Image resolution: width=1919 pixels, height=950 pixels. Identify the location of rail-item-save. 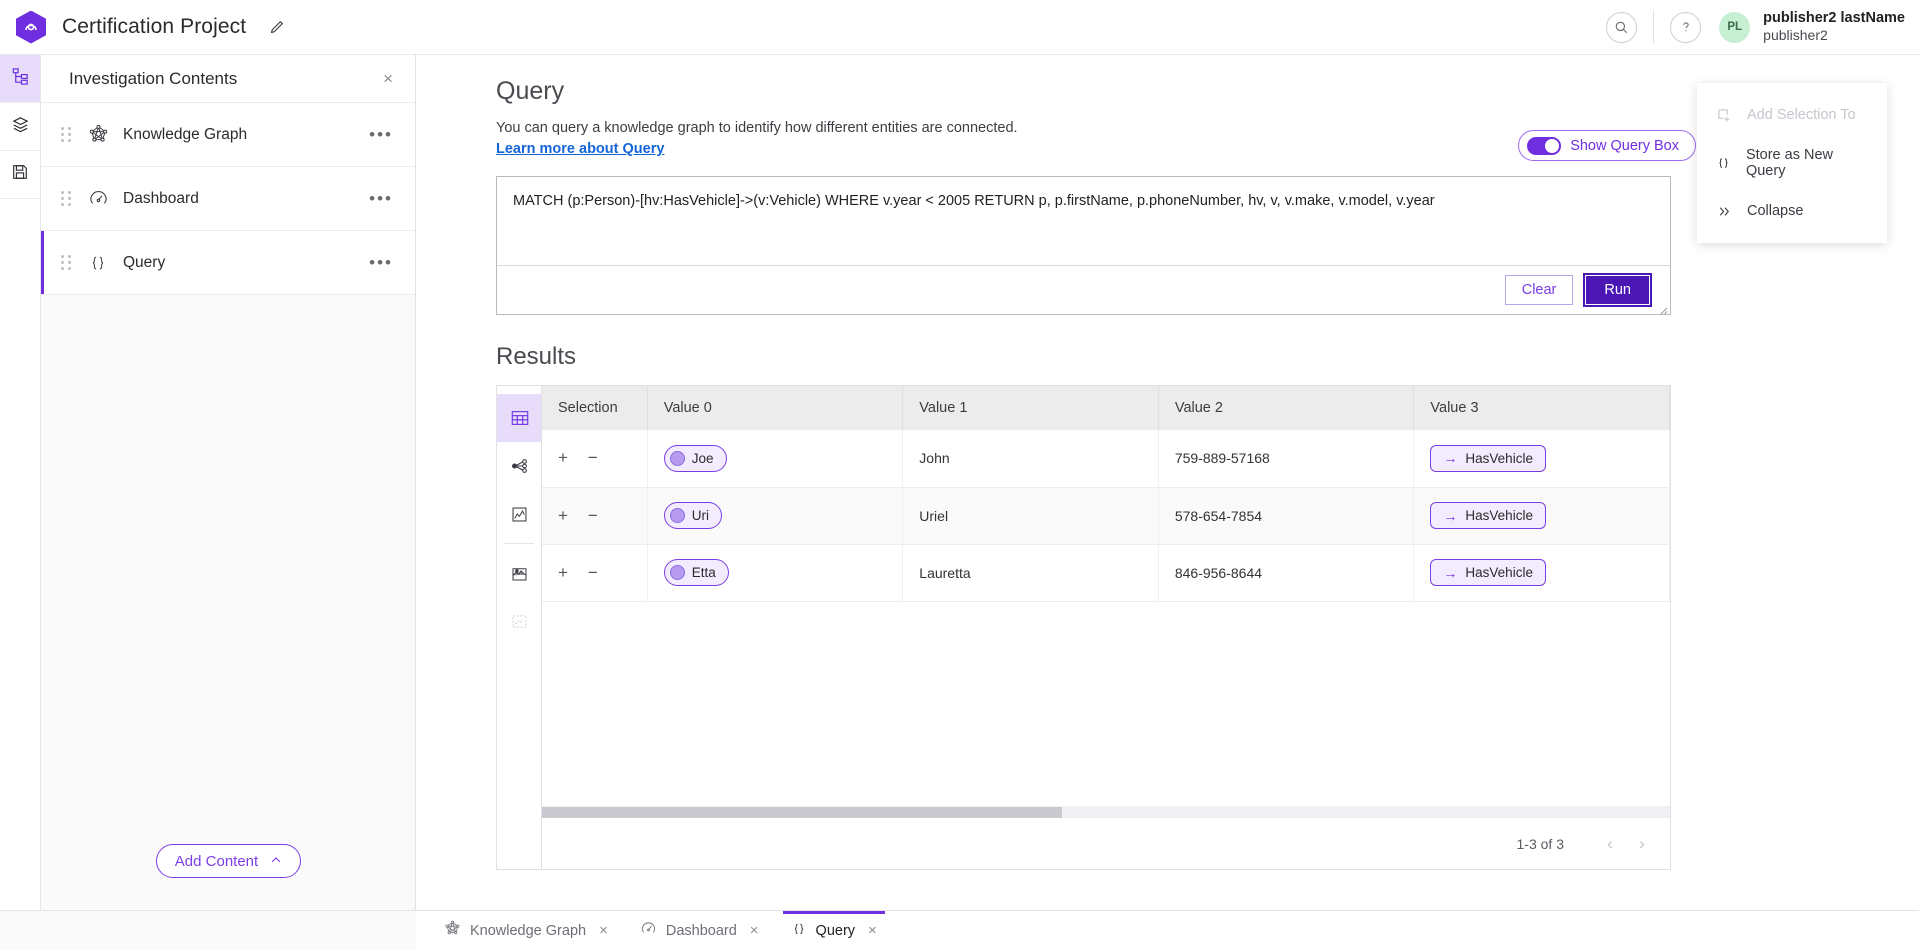
(20, 175).